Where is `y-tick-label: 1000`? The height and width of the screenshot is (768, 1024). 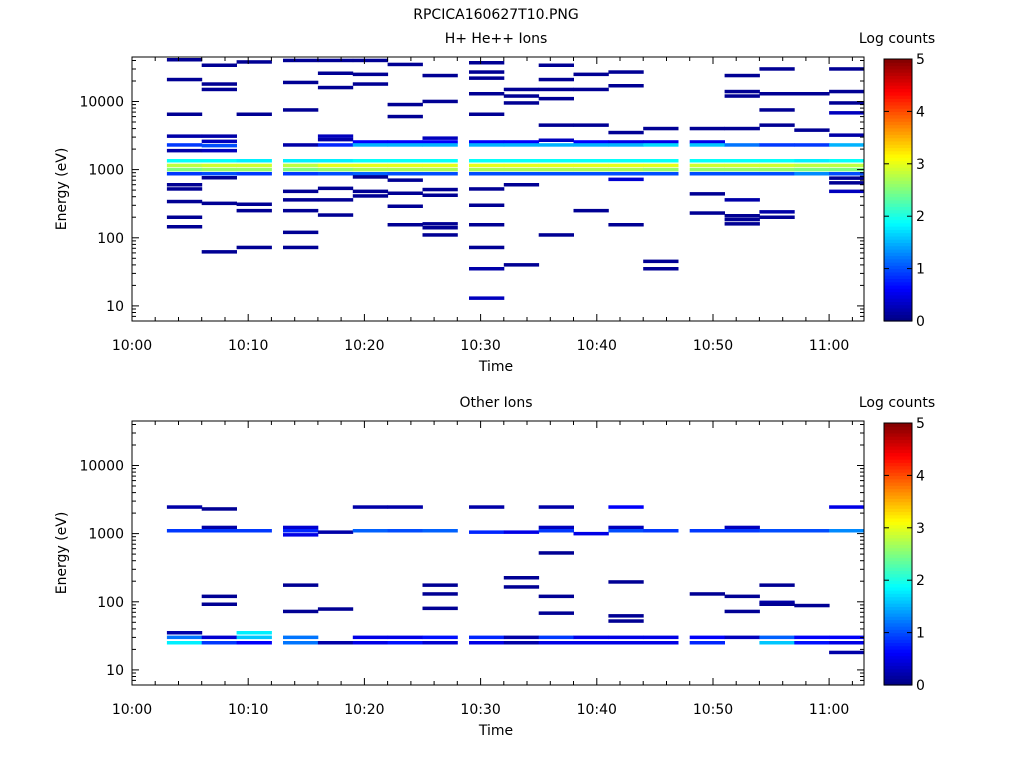
y-tick-label: 1000 is located at coordinates (106, 535).